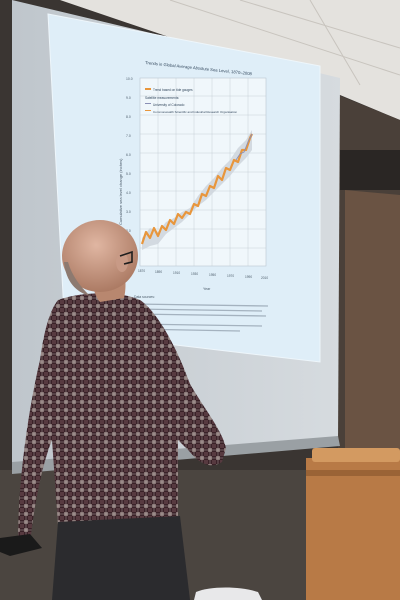  What do you see at coordinates (128, 193) in the screenshot?
I see `y-tick-label: 4.0` at bounding box center [128, 193].